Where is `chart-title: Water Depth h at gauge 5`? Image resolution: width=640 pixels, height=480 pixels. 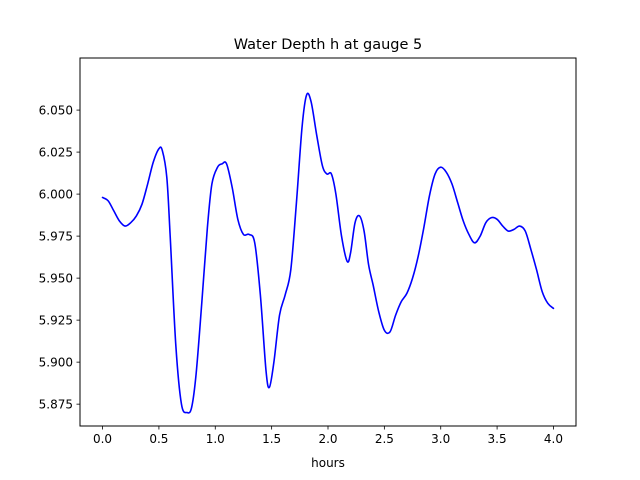
chart-title: Water Depth h at gauge 5 is located at coordinates (328, 45).